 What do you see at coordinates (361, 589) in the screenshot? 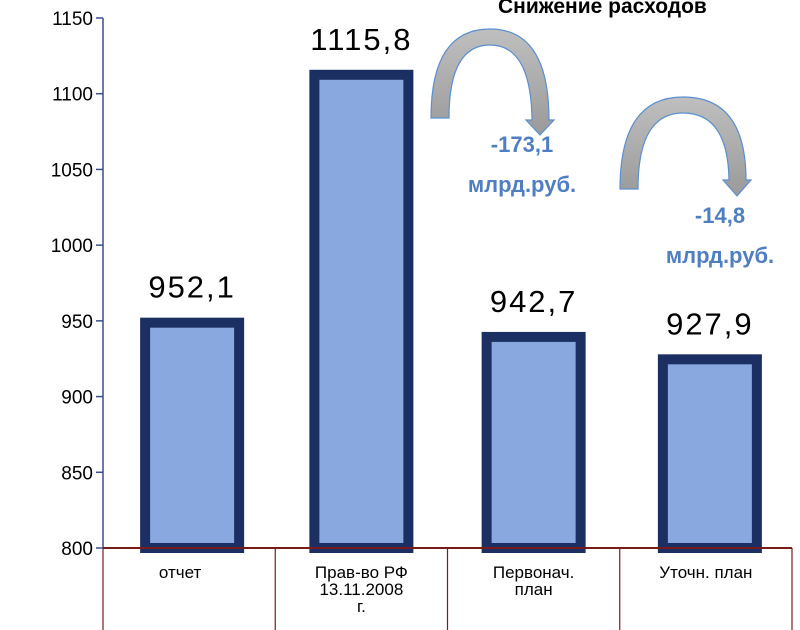
I see `x-tick-label-1: Прав-во РФ 13.11.2008 г.` at bounding box center [361, 589].